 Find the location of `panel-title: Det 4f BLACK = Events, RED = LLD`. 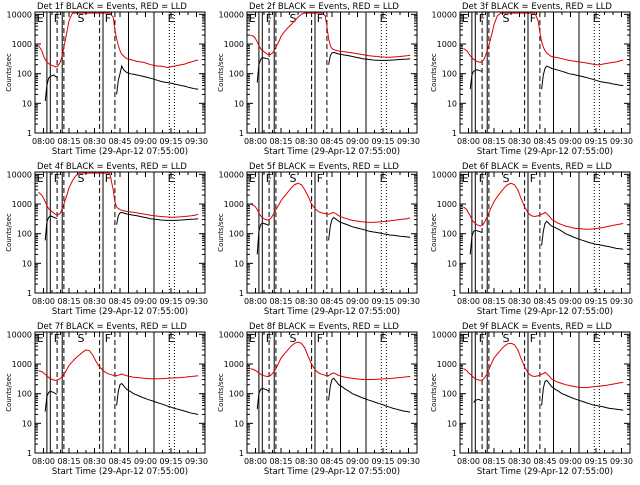

panel-title: Det 4f BLACK = Events, RED = LLD is located at coordinates (112, 167).